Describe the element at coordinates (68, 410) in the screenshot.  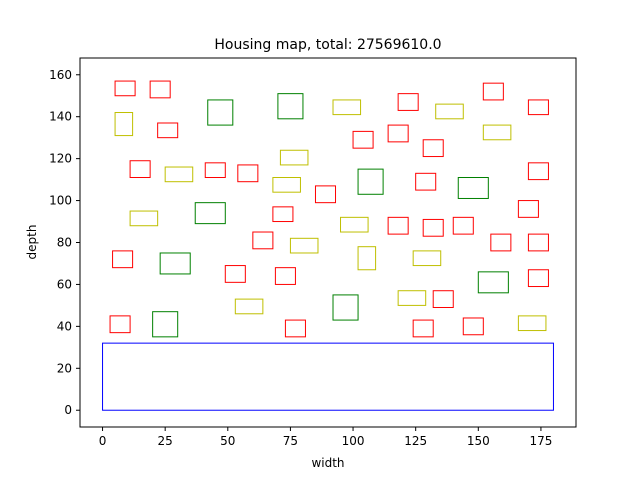
I see `y-tick-label: 0` at that location.